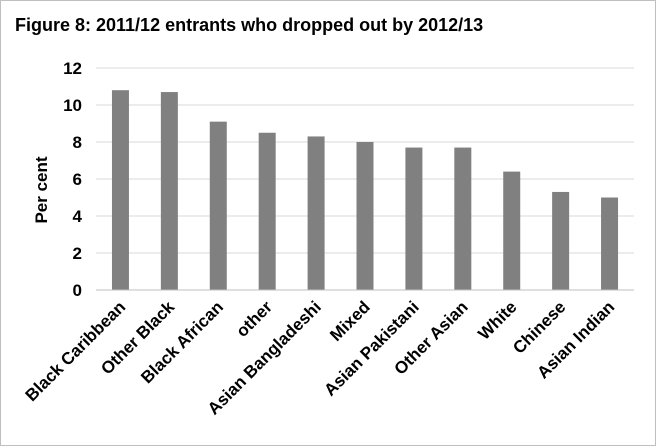  Describe the element at coordinates (77, 142) in the screenshot. I see `y-tick-label: 8` at that location.